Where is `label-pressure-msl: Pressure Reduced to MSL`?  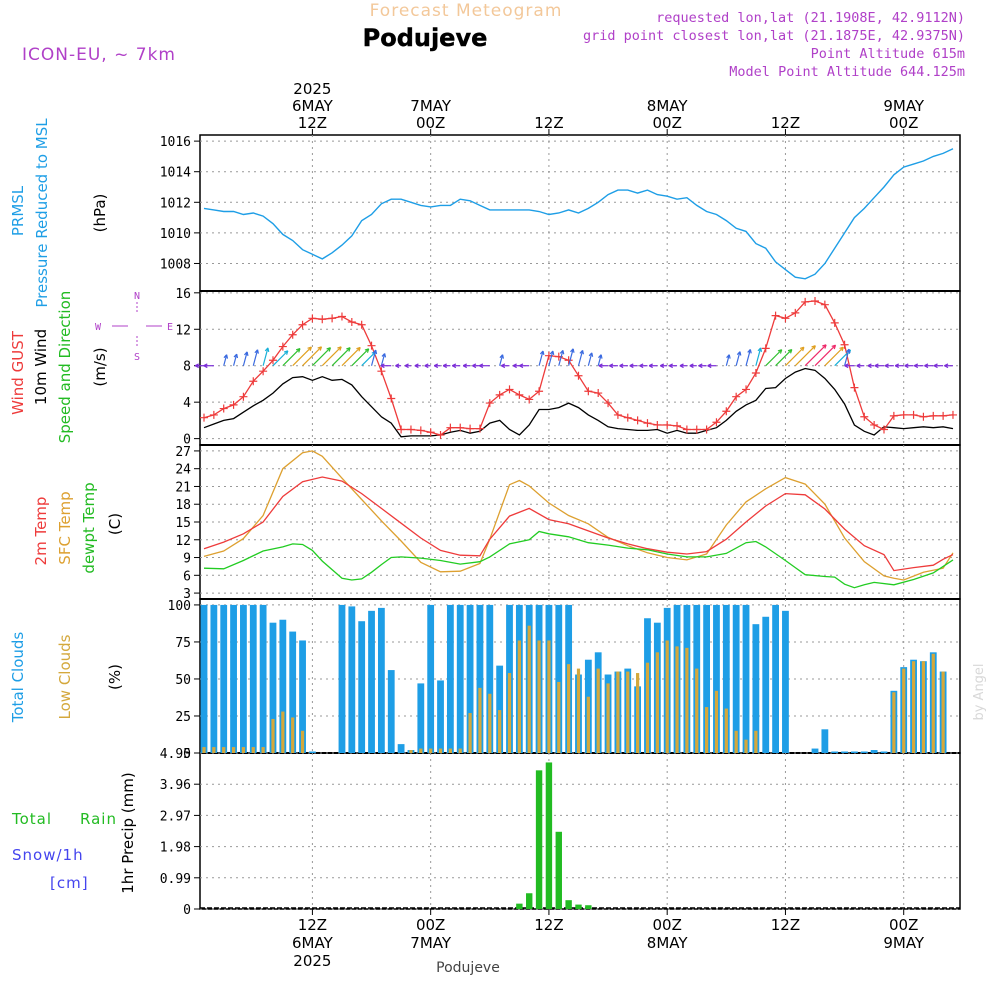
label-pressure-msl: Pressure Reduced to MSL is located at coordinates (42, 213).